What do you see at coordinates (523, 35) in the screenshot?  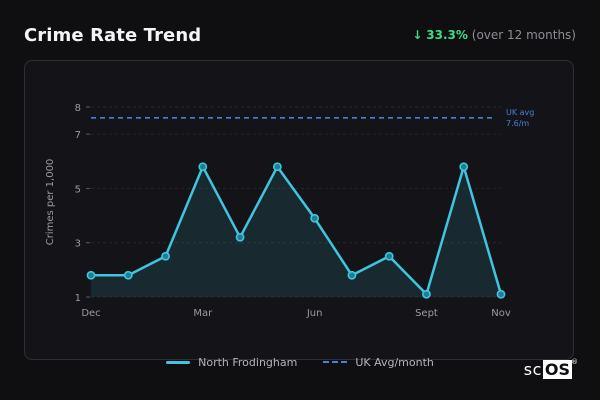 I see `change-period: (over 12 months)` at bounding box center [523, 35].